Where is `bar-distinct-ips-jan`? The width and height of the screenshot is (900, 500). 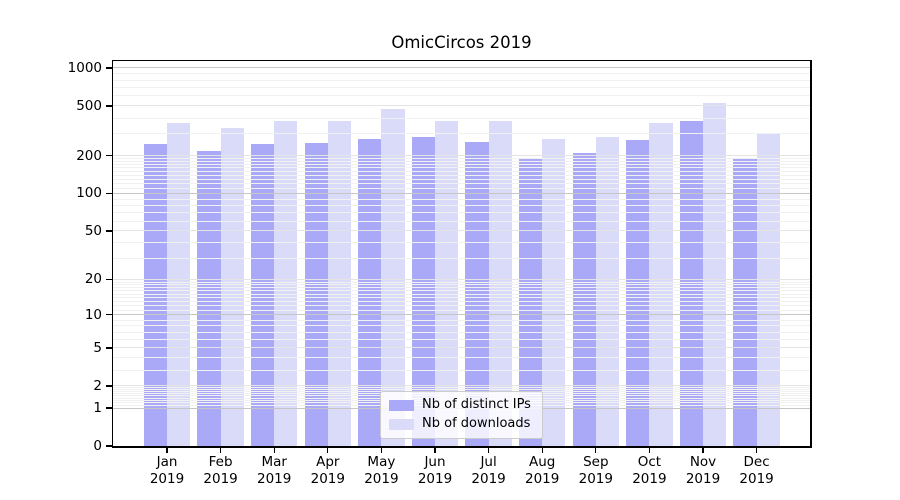
bar-distinct-ips-jan is located at coordinates (155, 295).